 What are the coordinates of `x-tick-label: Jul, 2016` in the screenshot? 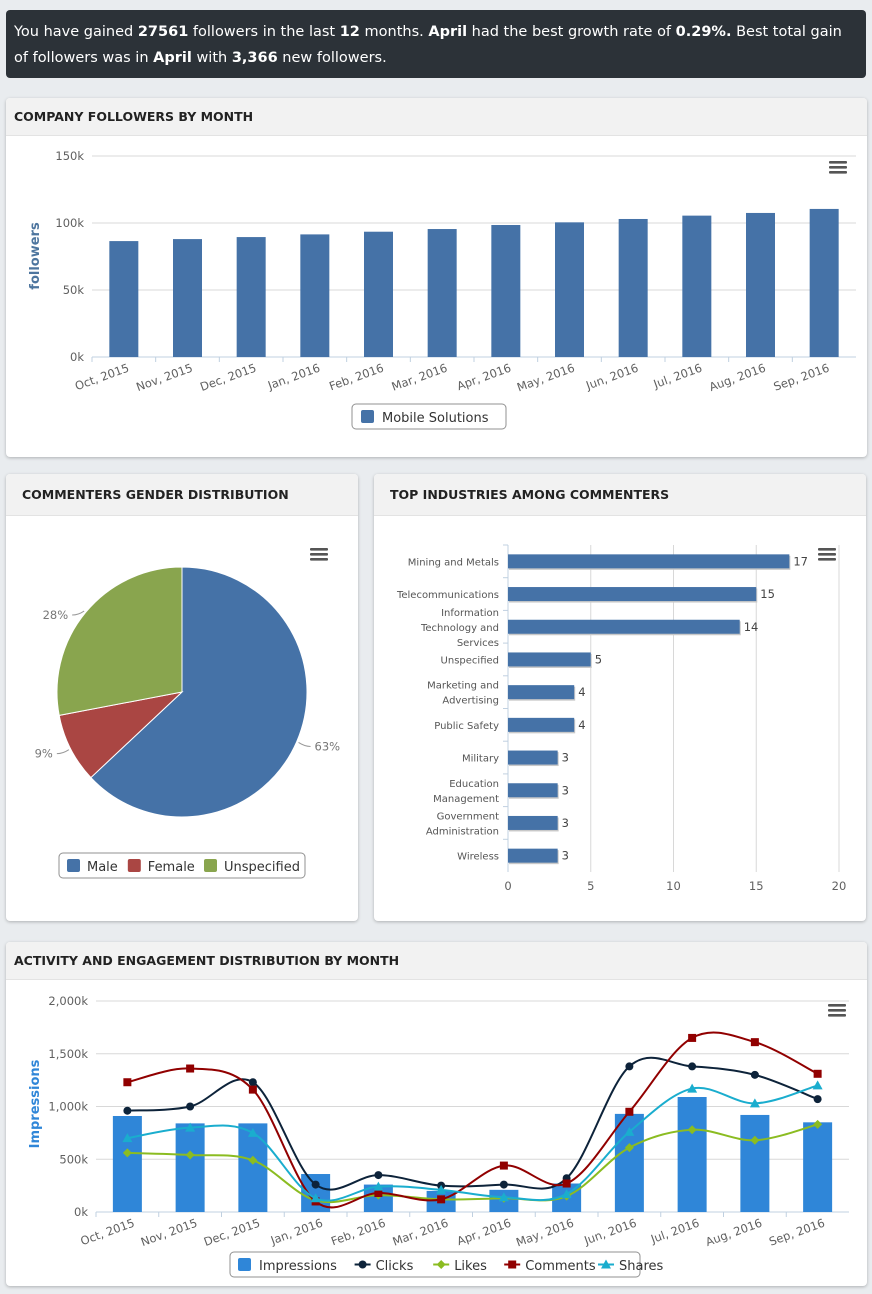 It's located at (674, 1231).